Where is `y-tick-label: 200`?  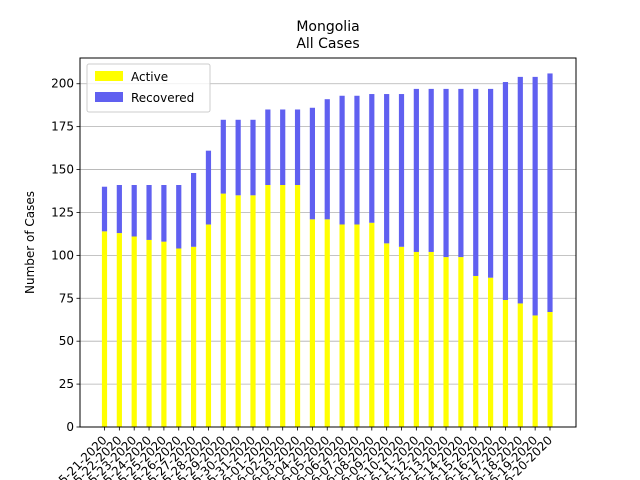 y-tick-label: 200 is located at coordinates (62, 84).